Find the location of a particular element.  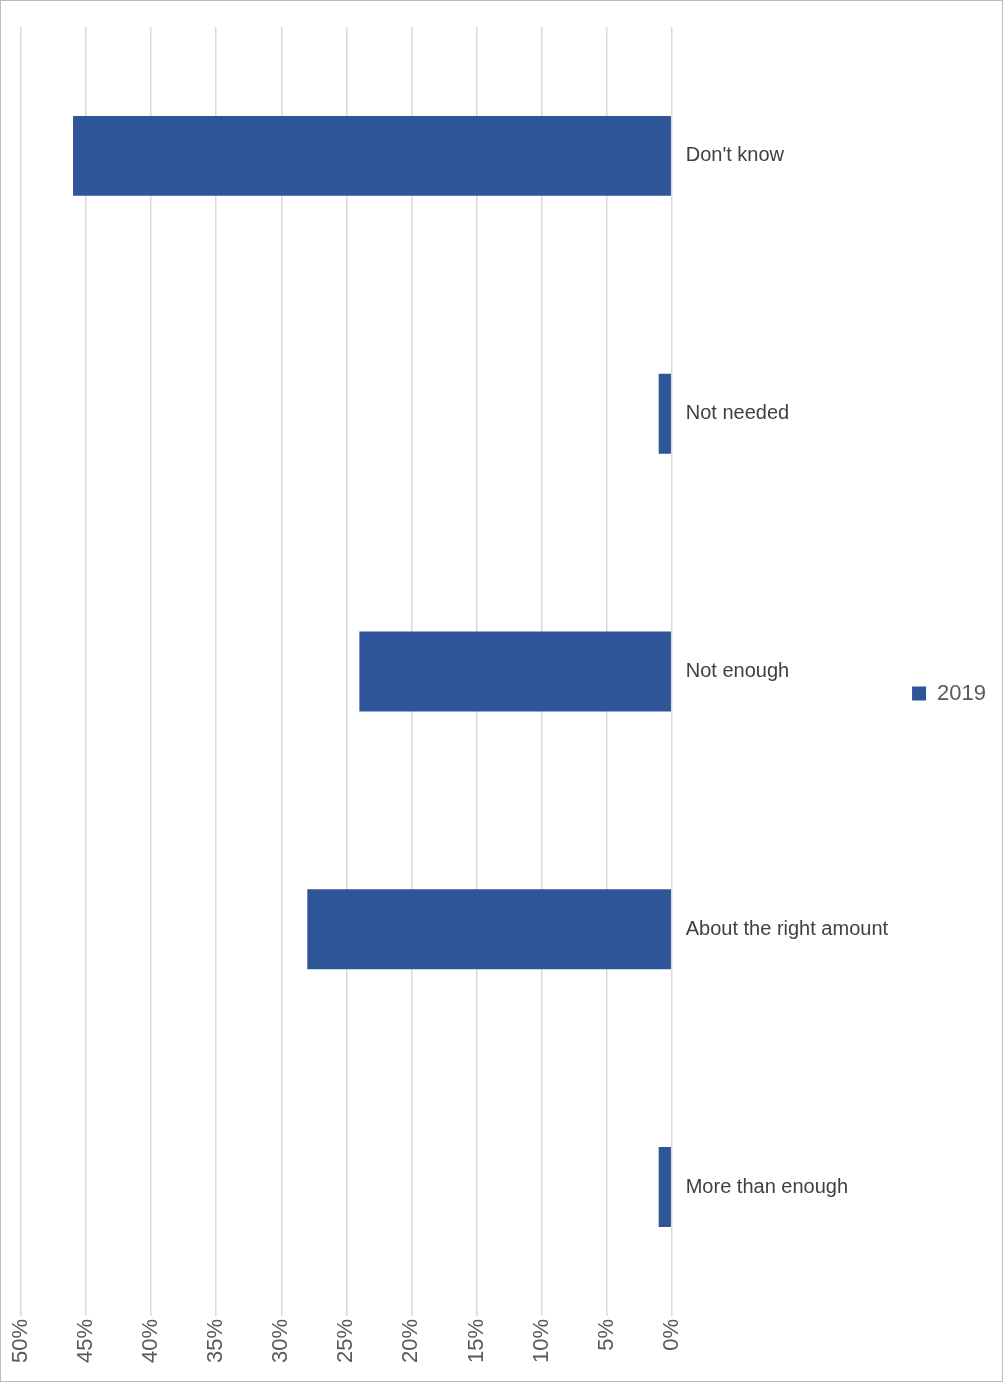

y-tick-label: About the right amount is located at coordinates (787, 927).